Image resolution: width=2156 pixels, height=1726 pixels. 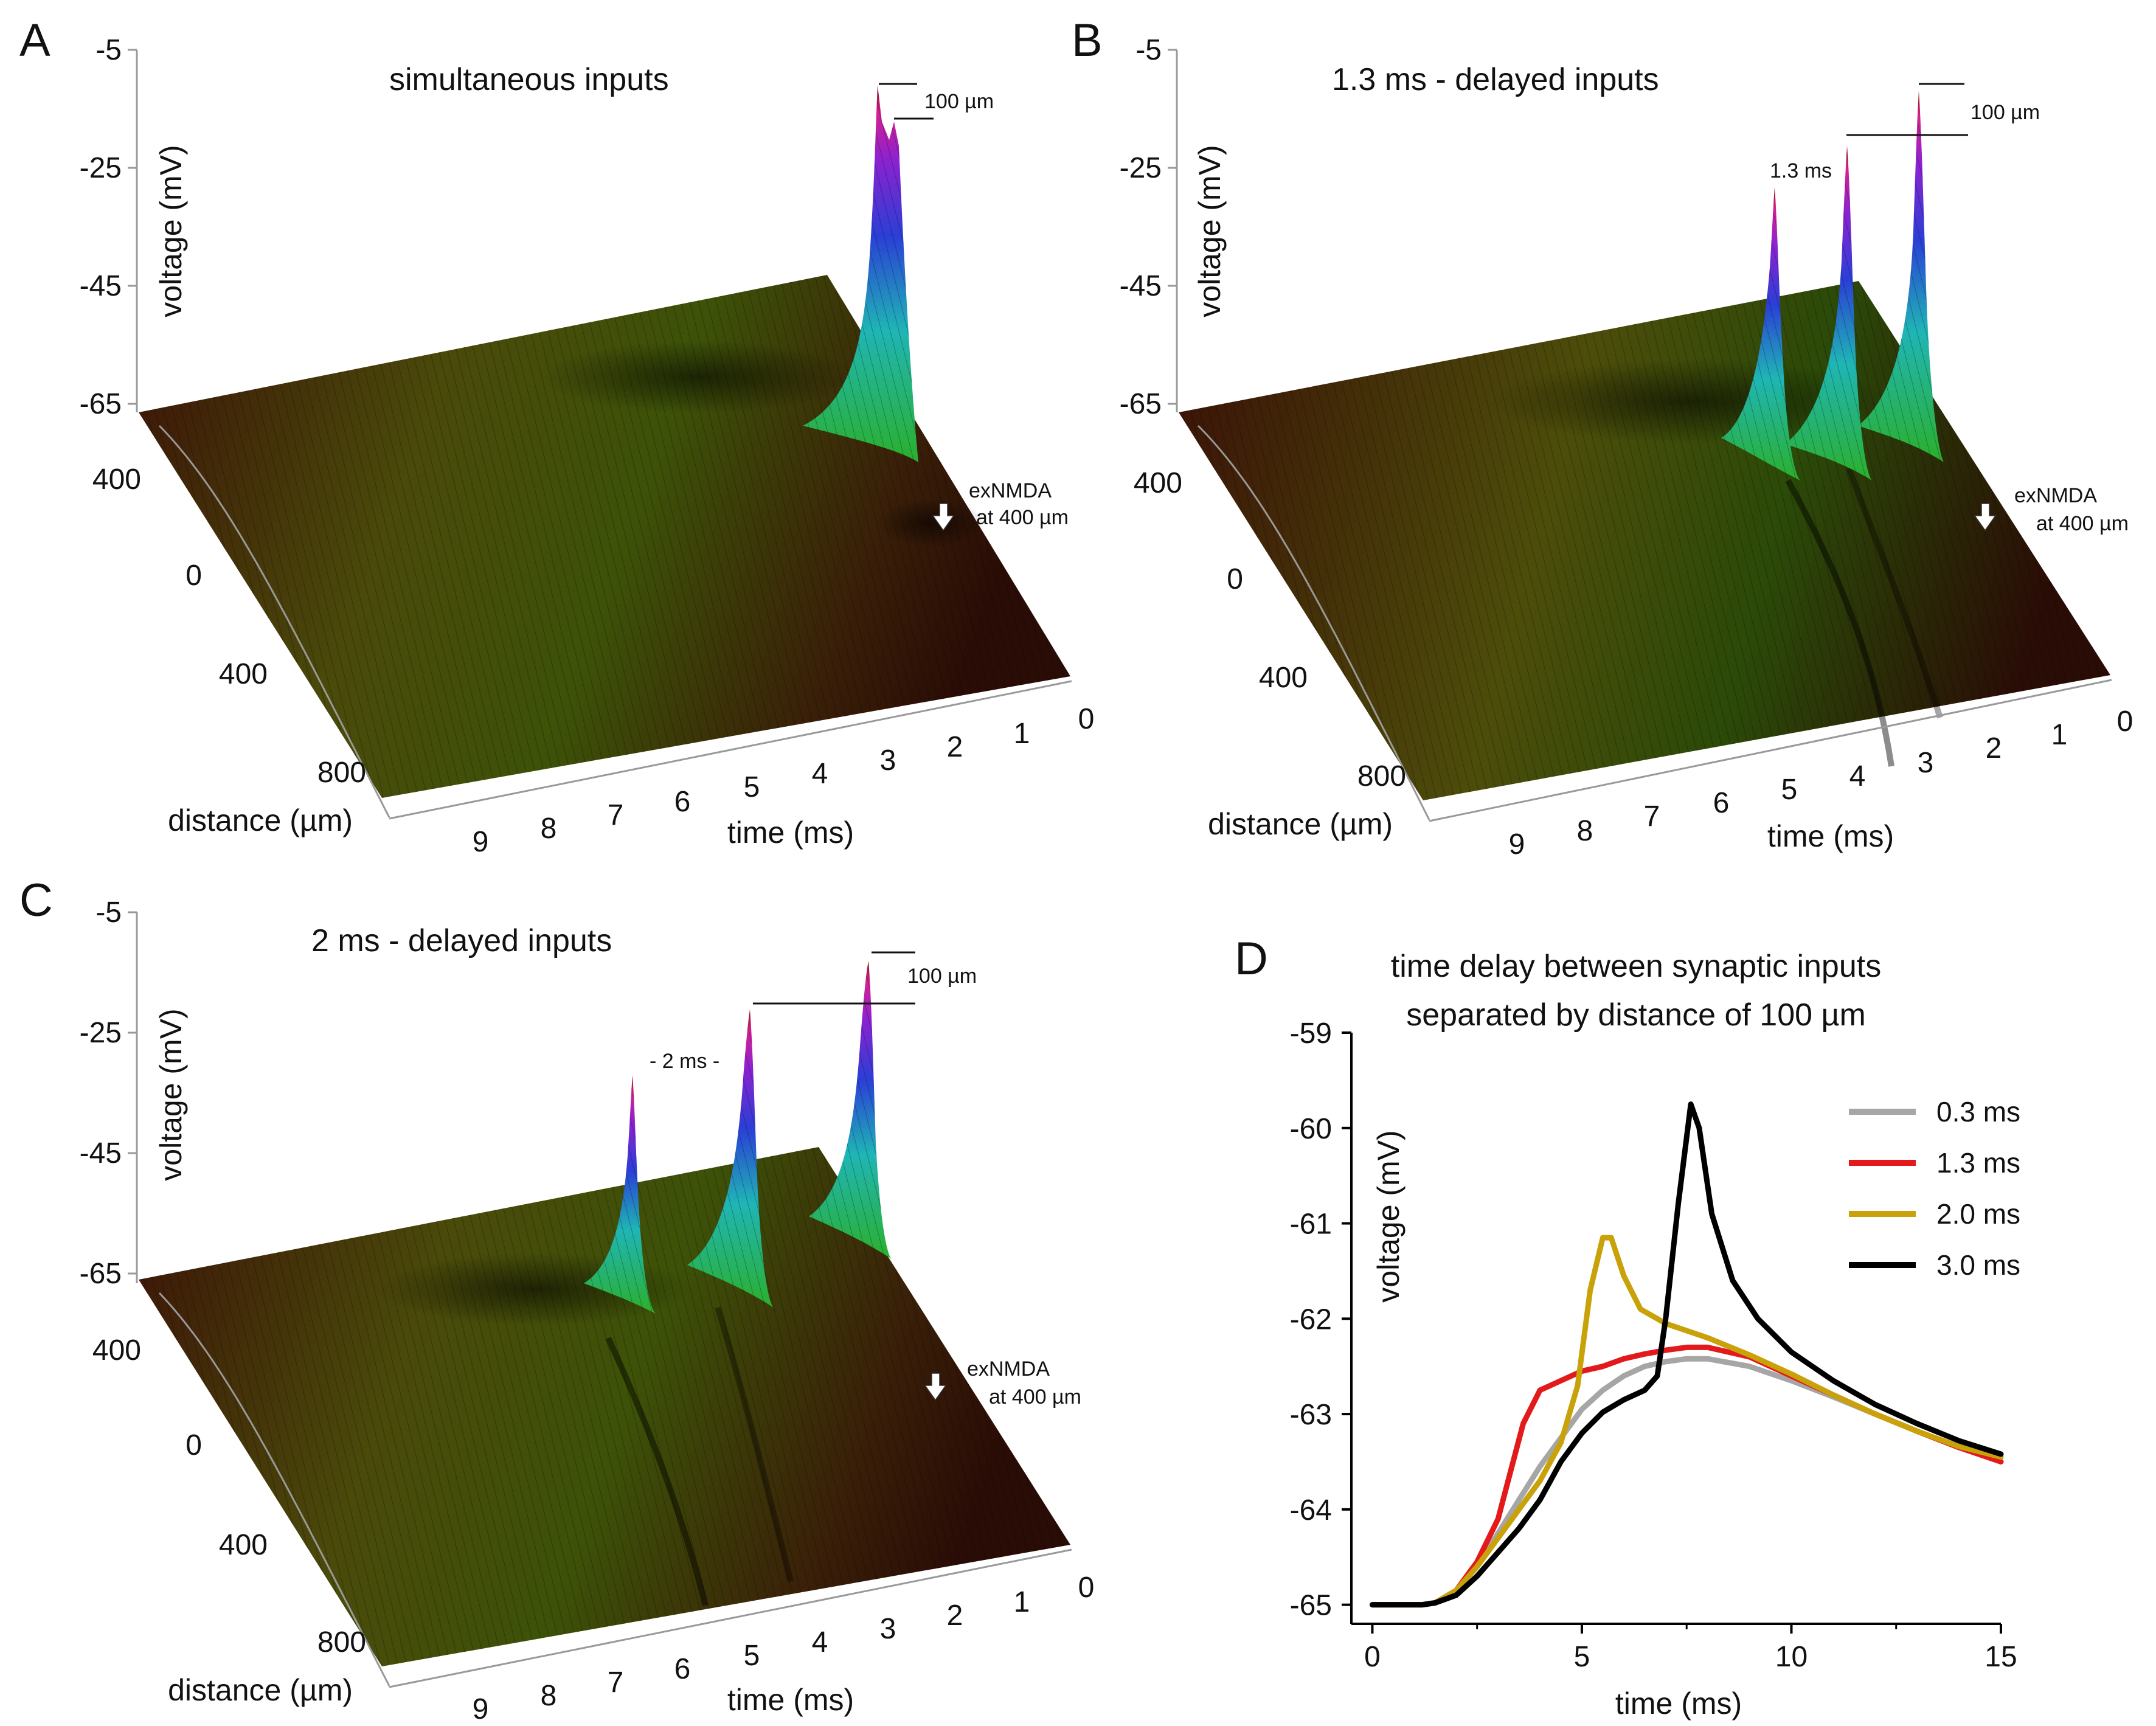 I want to click on delay-label: - 2 ms -, so click(x=684, y=1062).